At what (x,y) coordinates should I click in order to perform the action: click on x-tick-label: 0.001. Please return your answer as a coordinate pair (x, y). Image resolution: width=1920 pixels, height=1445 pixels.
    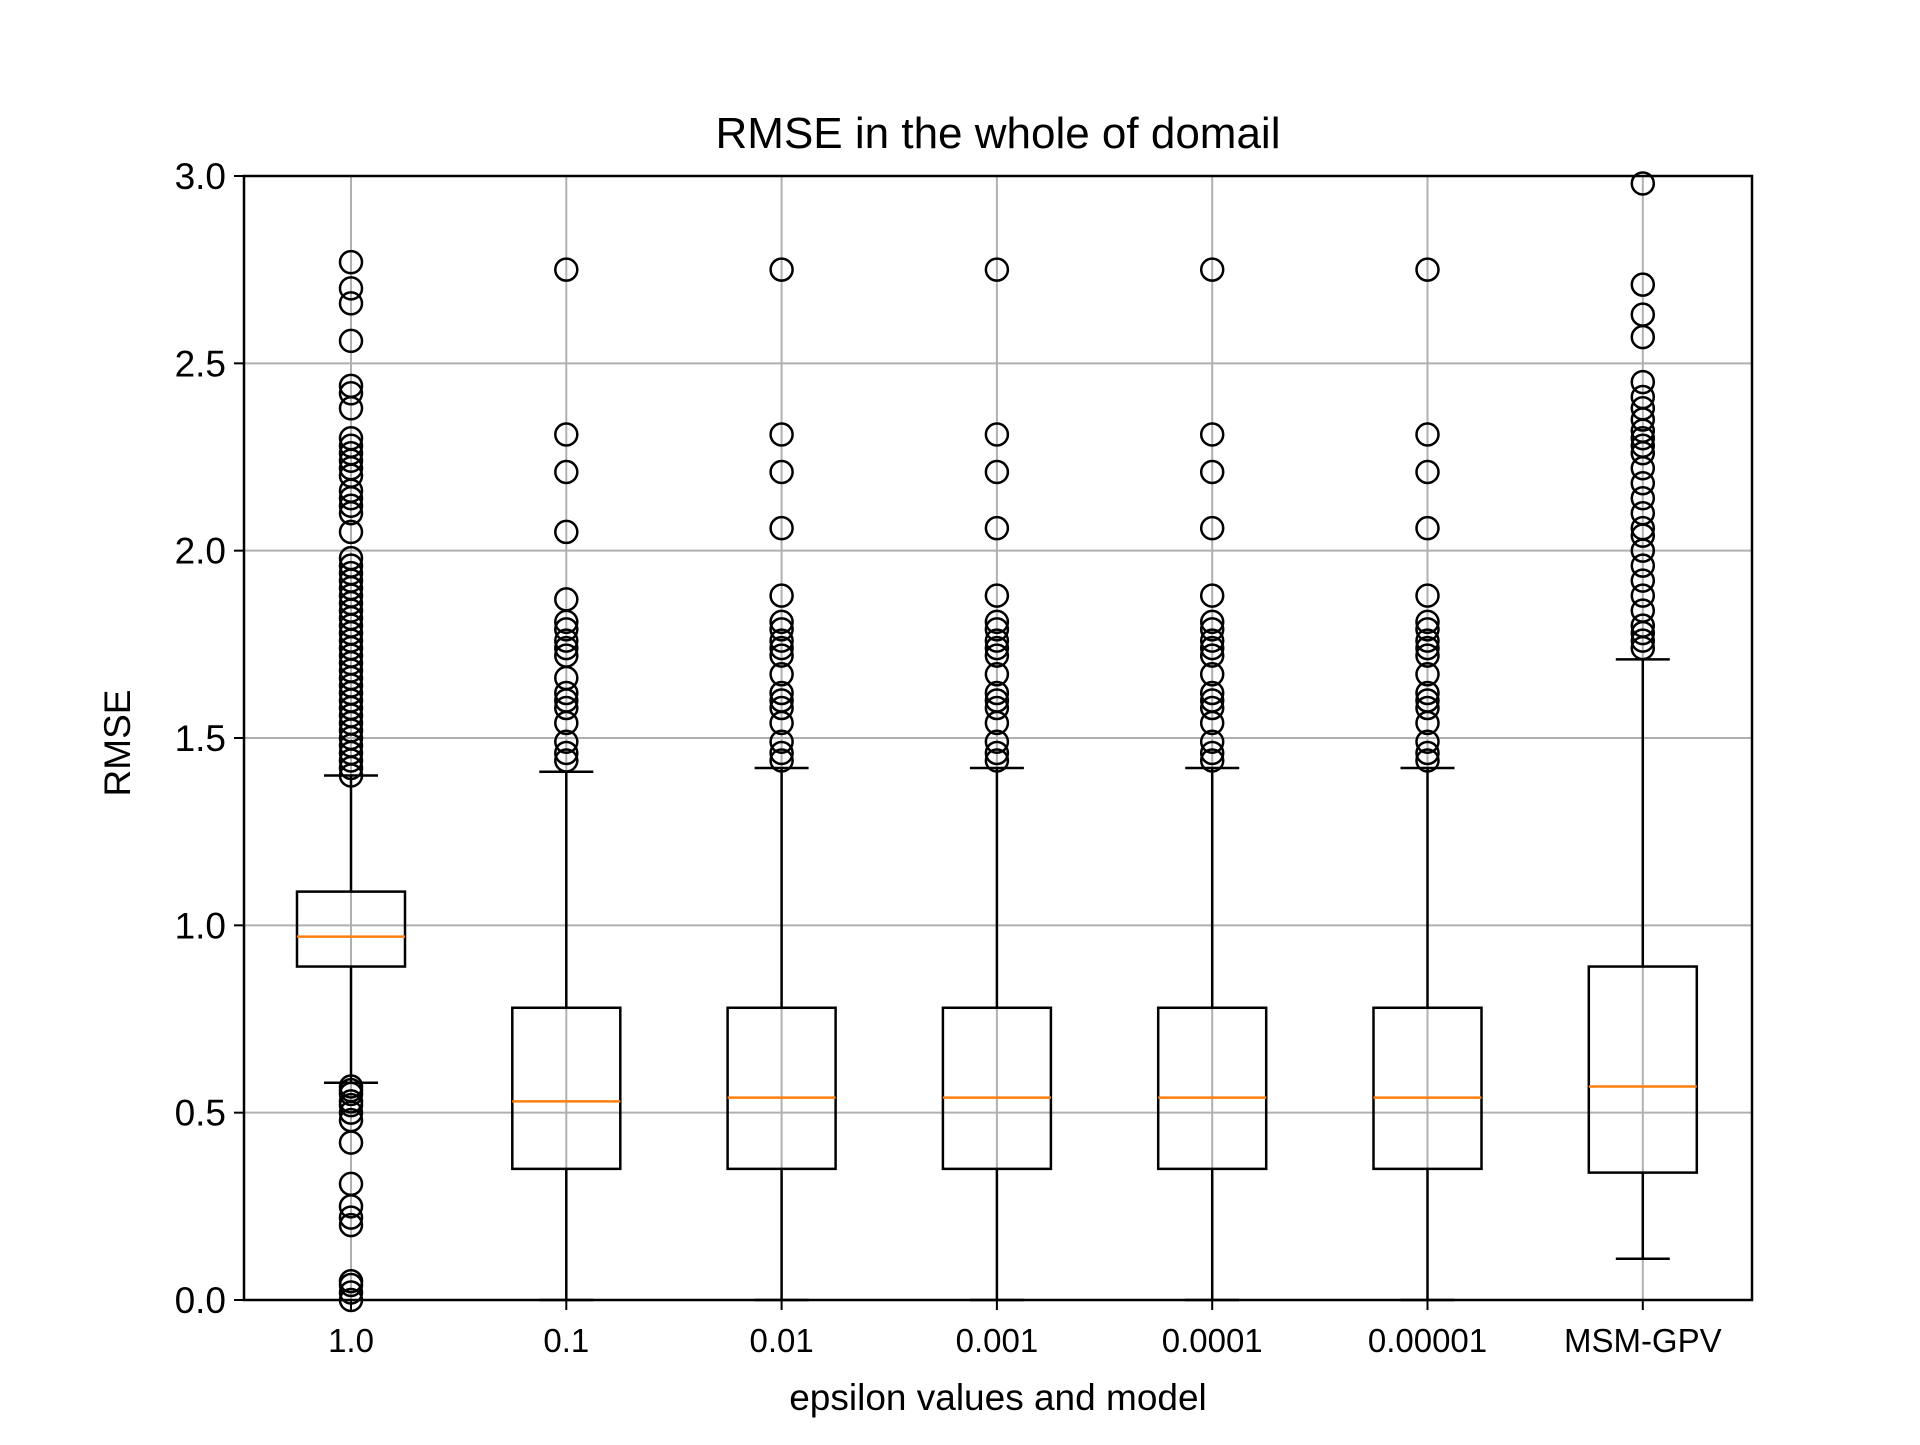
    Looking at the image, I should click on (997, 1340).